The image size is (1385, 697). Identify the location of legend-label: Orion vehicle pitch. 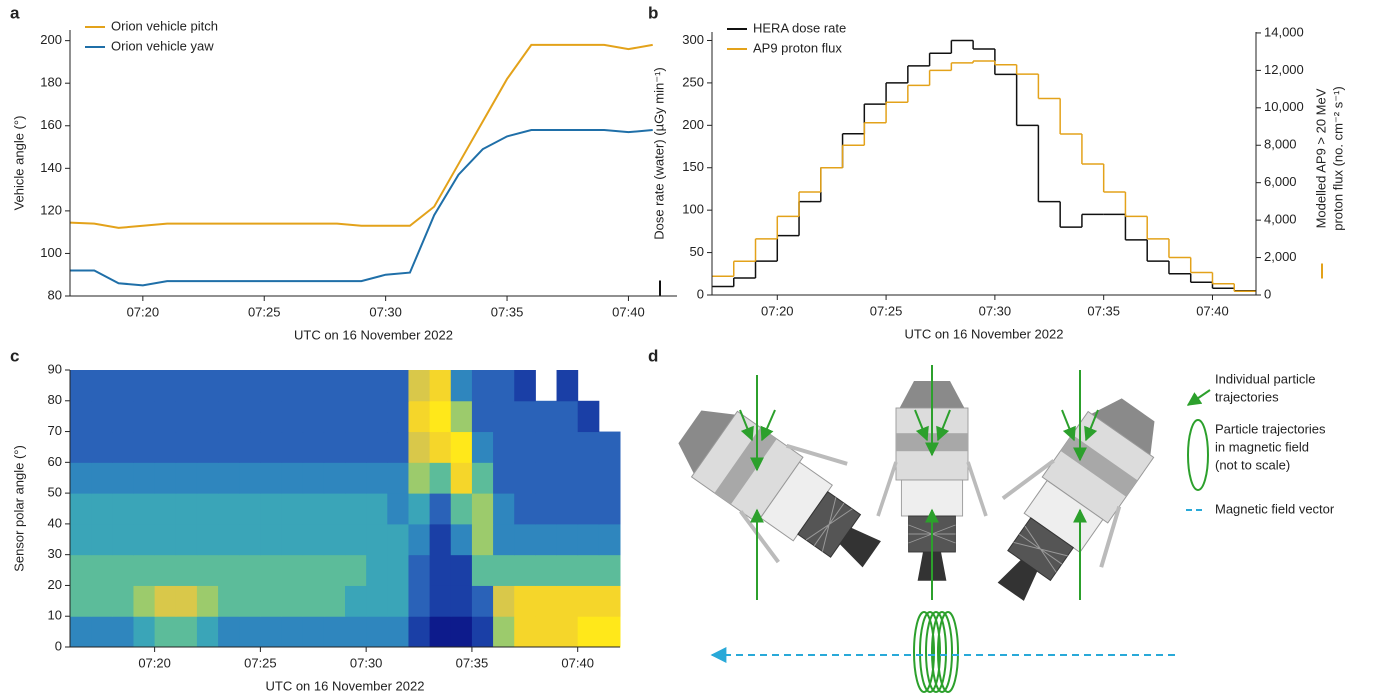
(164, 25).